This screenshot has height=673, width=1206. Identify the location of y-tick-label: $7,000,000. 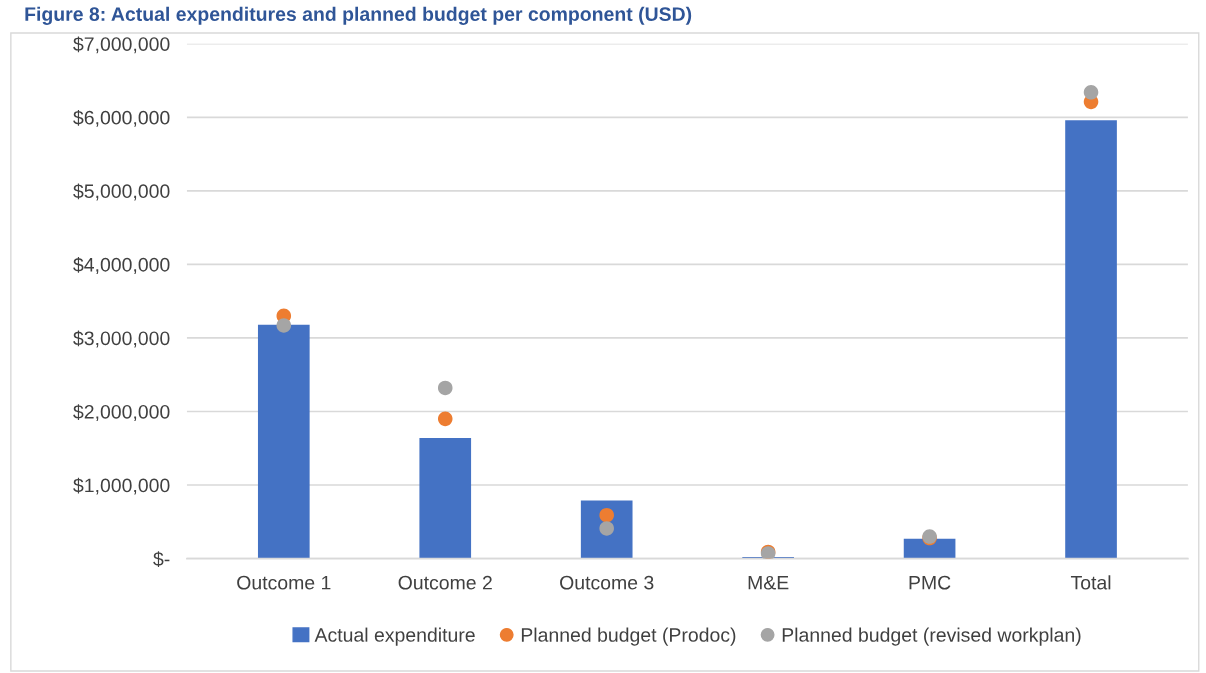
(121, 45).